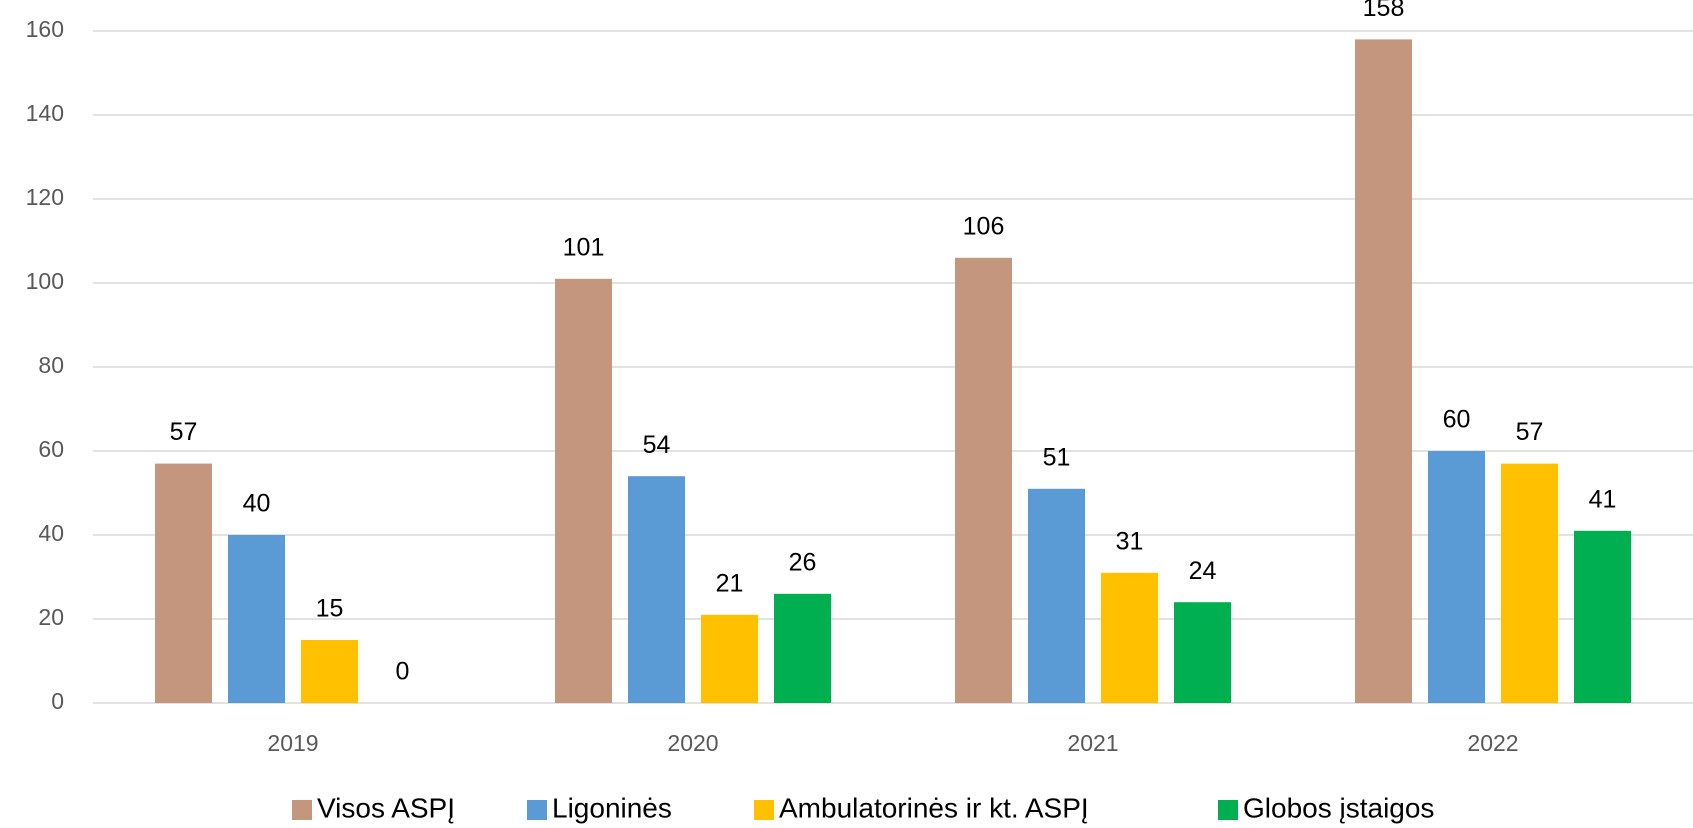 The image size is (1693, 828). Describe the element at coordinates (1384, 11) in the screenshot. I see `value-label: 158` at that location.